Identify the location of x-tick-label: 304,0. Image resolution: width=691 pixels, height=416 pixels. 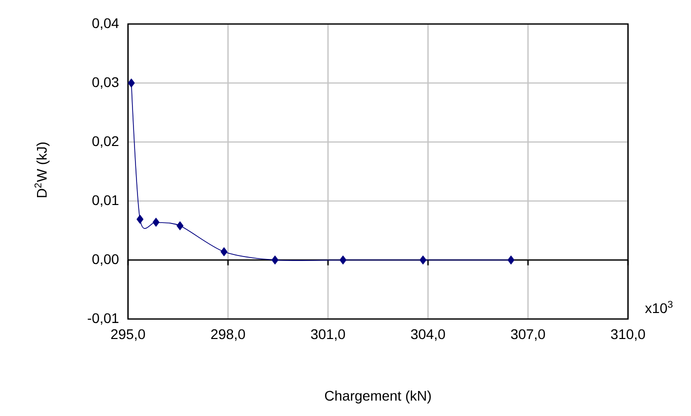
(428, 335).